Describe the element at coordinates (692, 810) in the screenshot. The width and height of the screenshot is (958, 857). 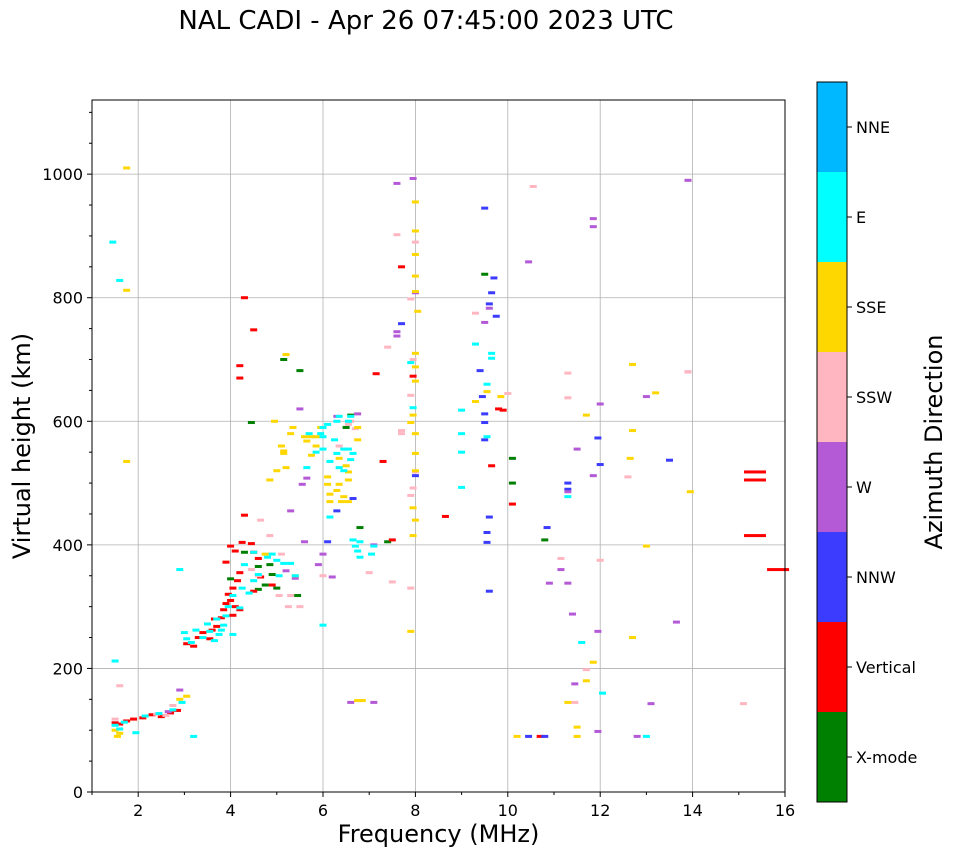
I see `x-tick-label: 14` at that location.